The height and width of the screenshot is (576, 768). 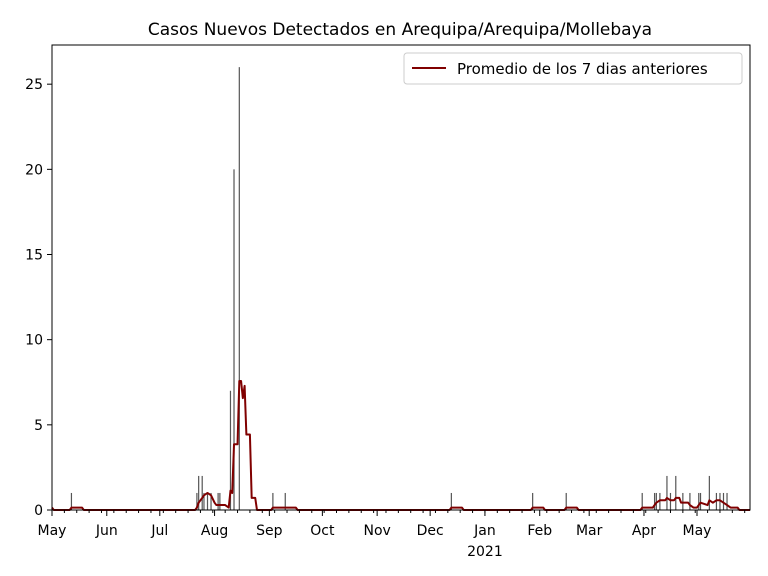 I want to click on legend: Promedio de los 7 dias anteriores, so click(x=573, y=68).